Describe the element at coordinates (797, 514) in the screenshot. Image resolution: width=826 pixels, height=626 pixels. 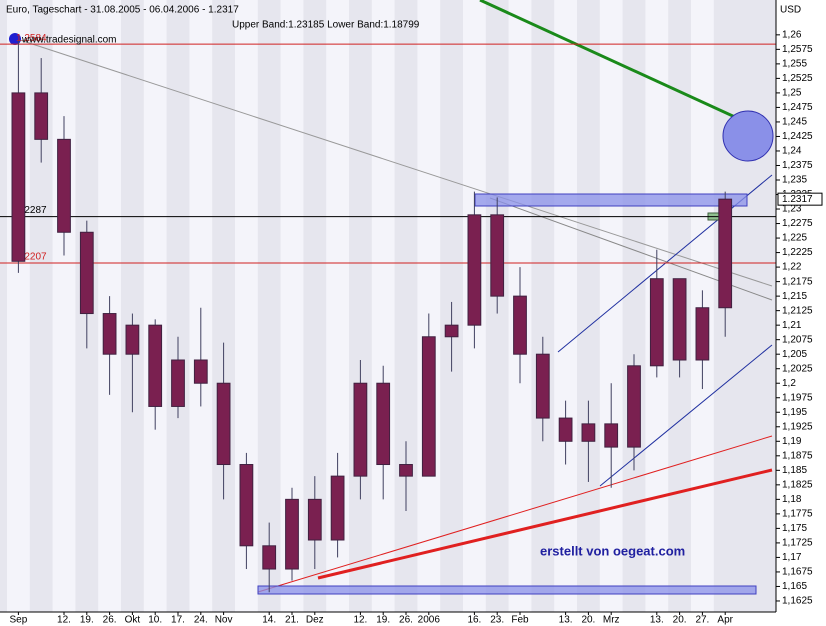
I see `y-tick-label: 1,1775` at that location.